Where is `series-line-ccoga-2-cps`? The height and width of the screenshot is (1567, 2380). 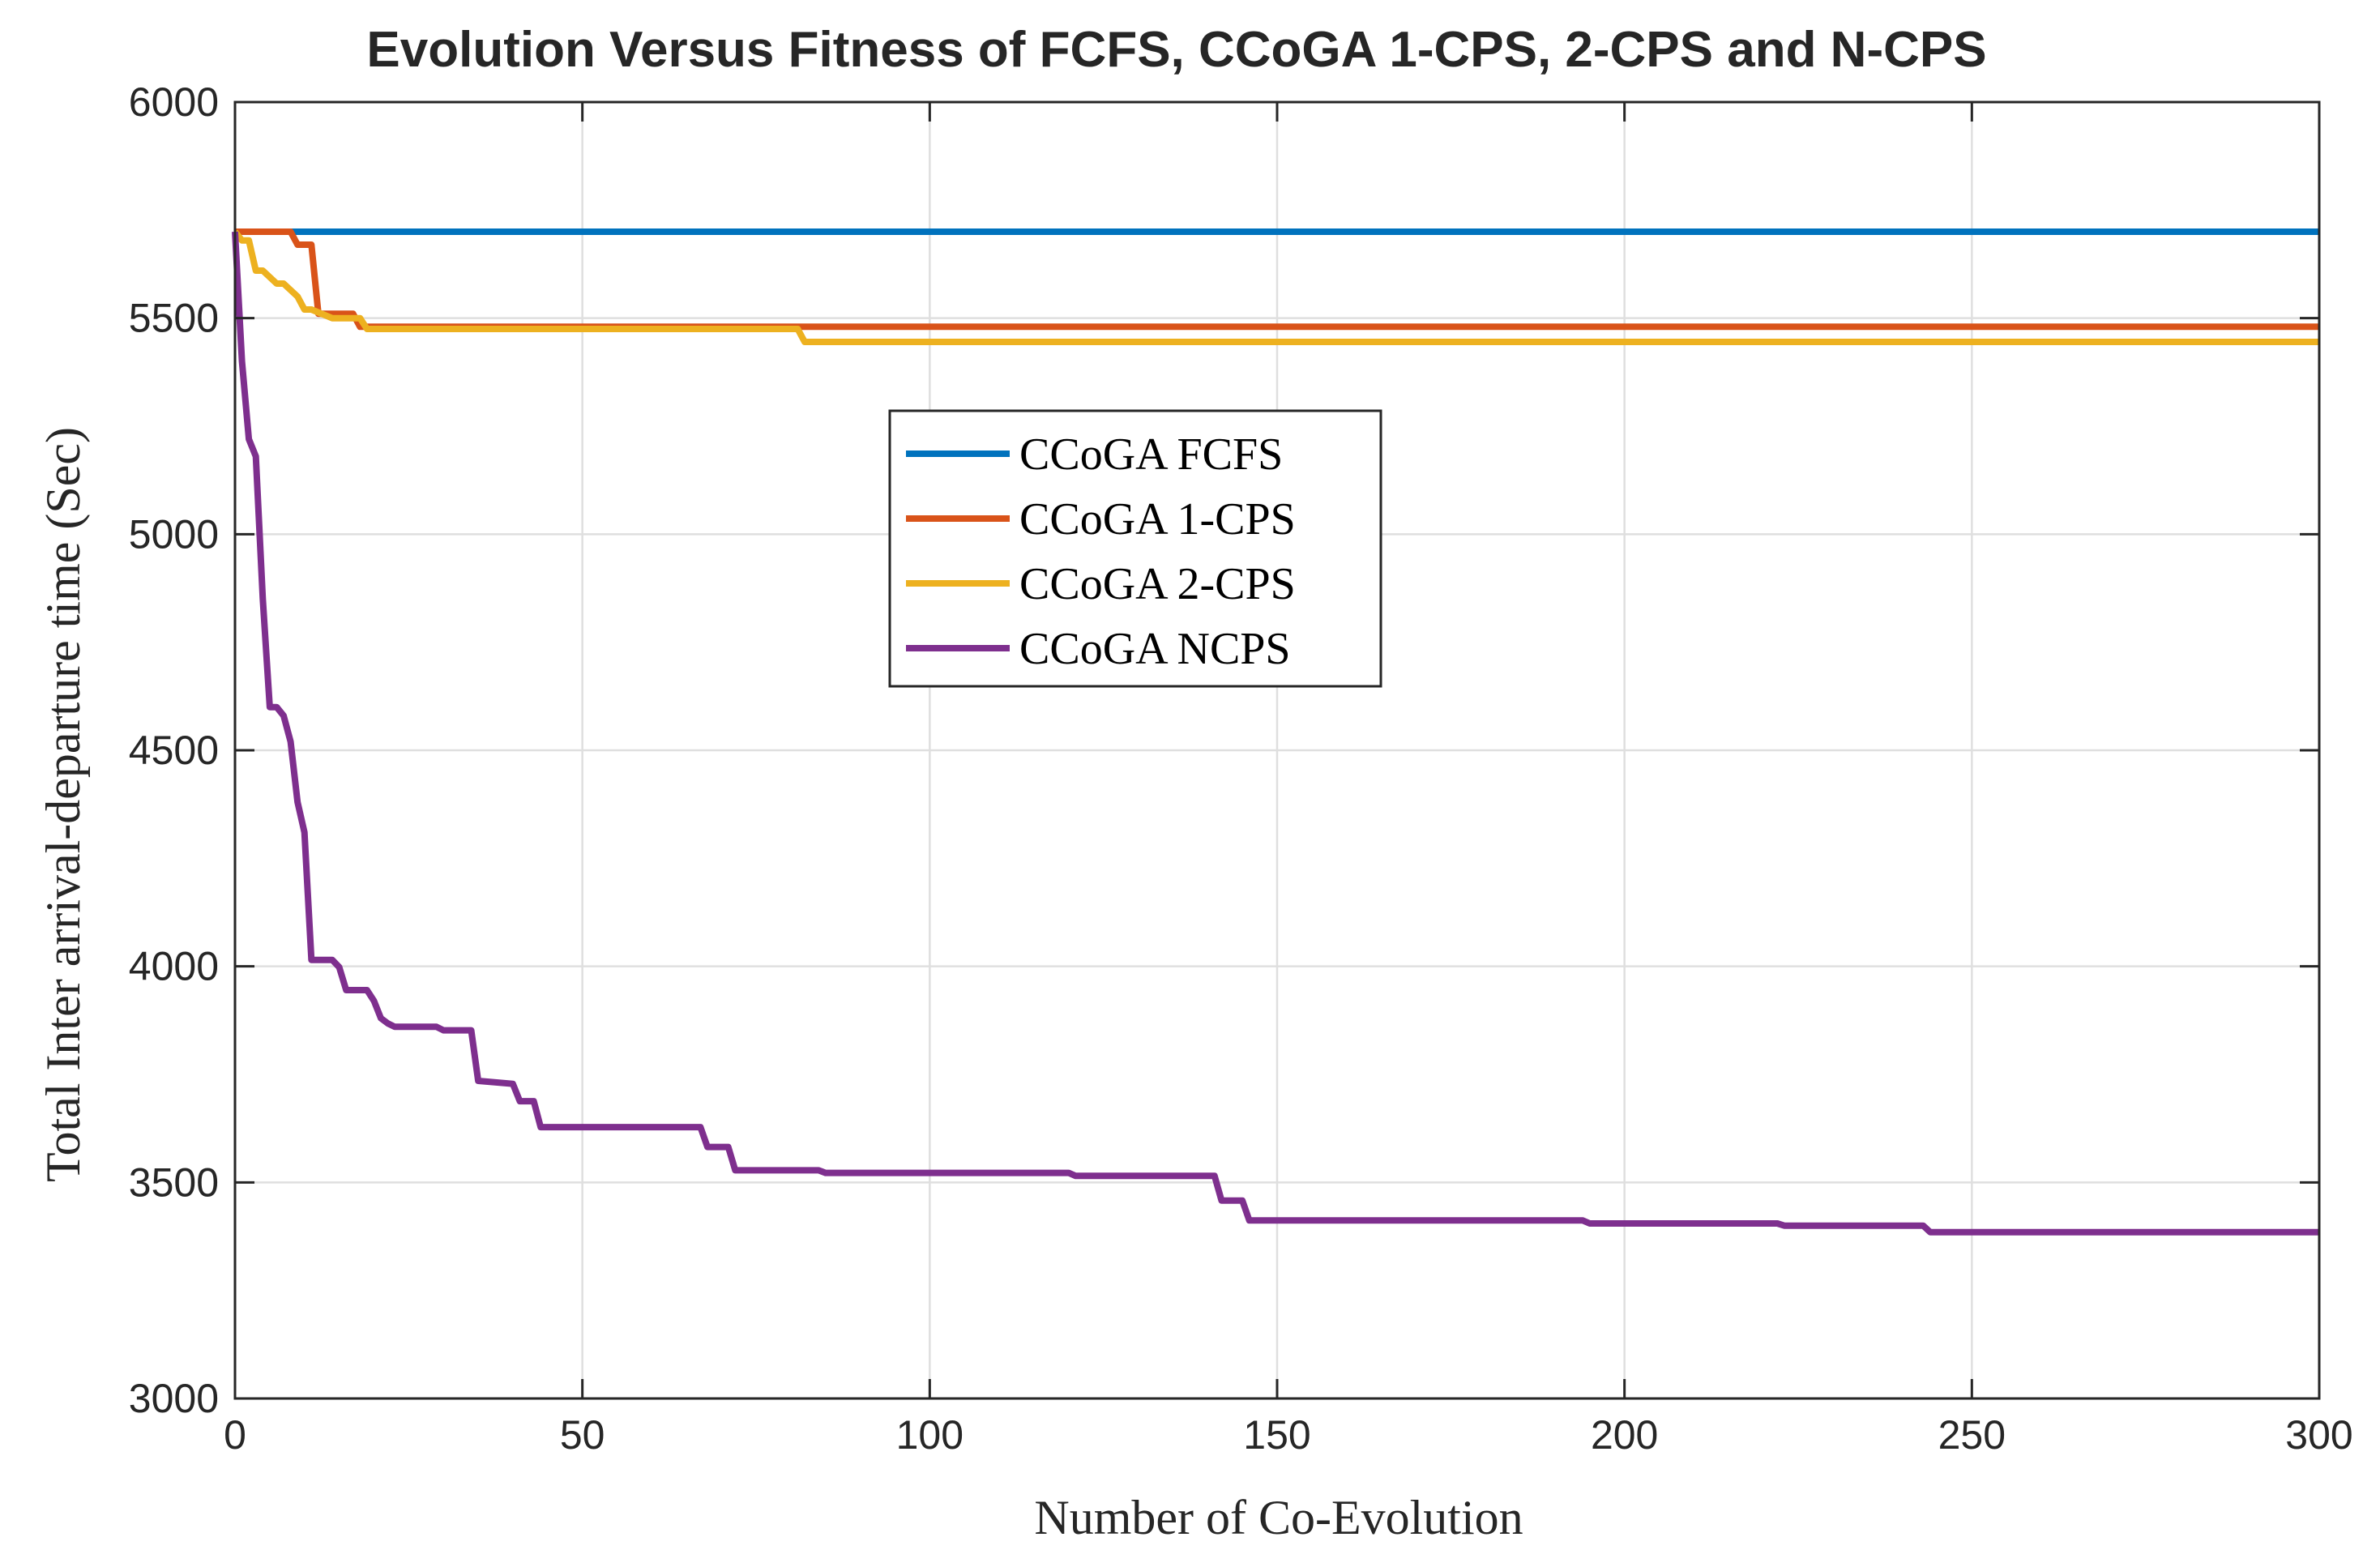 series-line-ccoga-2-cps is located at coordinates (1276, 287).